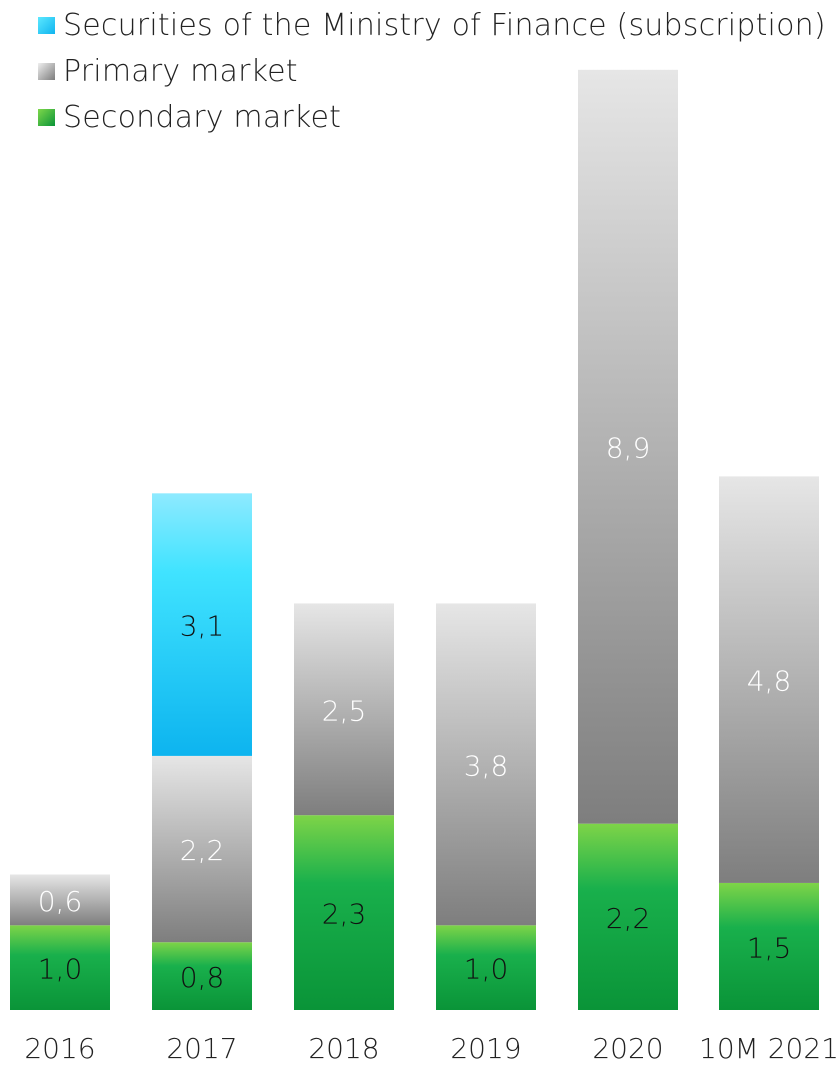  What do you see at coordinates (343, 1048) in the screenshot?
I see `x-tick-label-2018: 2018` at bounding box center [343, 1048].